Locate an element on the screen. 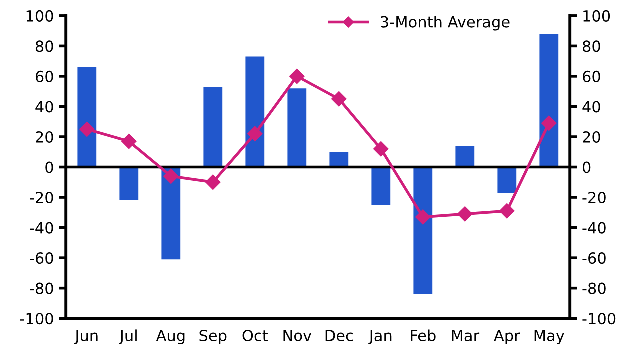 This screenshot has width=630, height=354. x-tick-label: Sep is located at coordinates (213, 337).